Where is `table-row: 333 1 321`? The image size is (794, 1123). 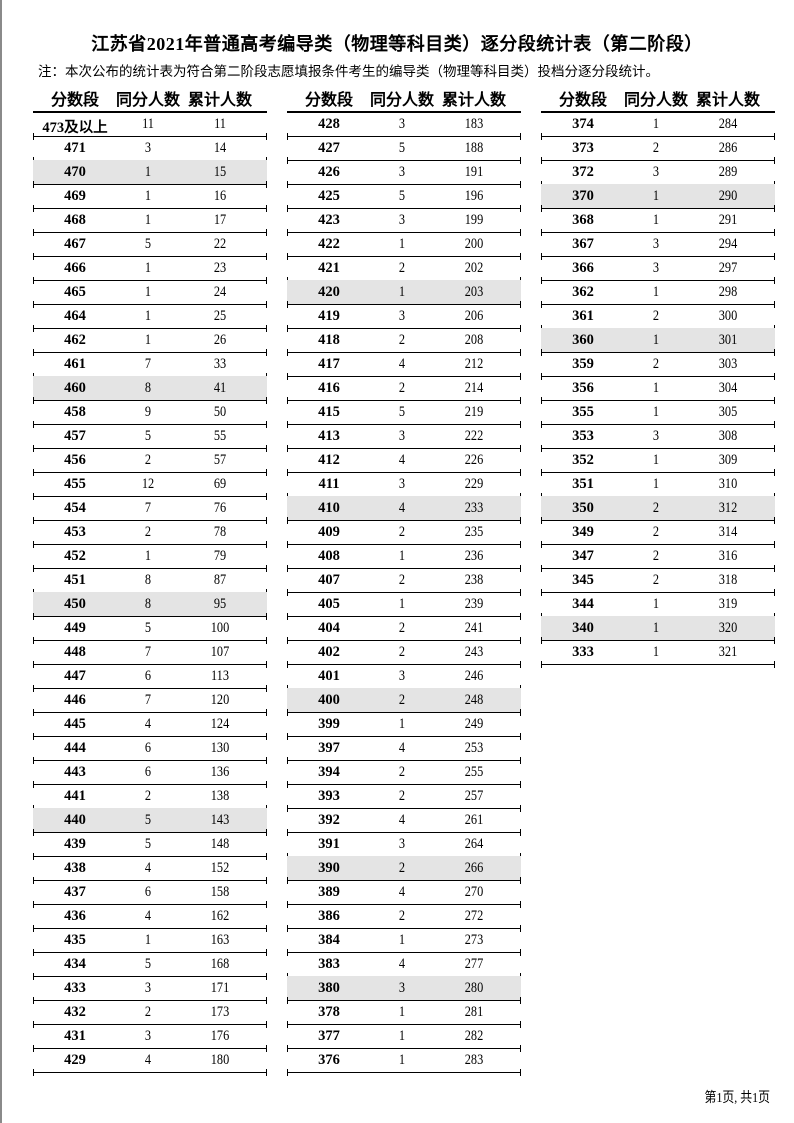 table-row: 333 1 321 is located at coordinates (658, 654).